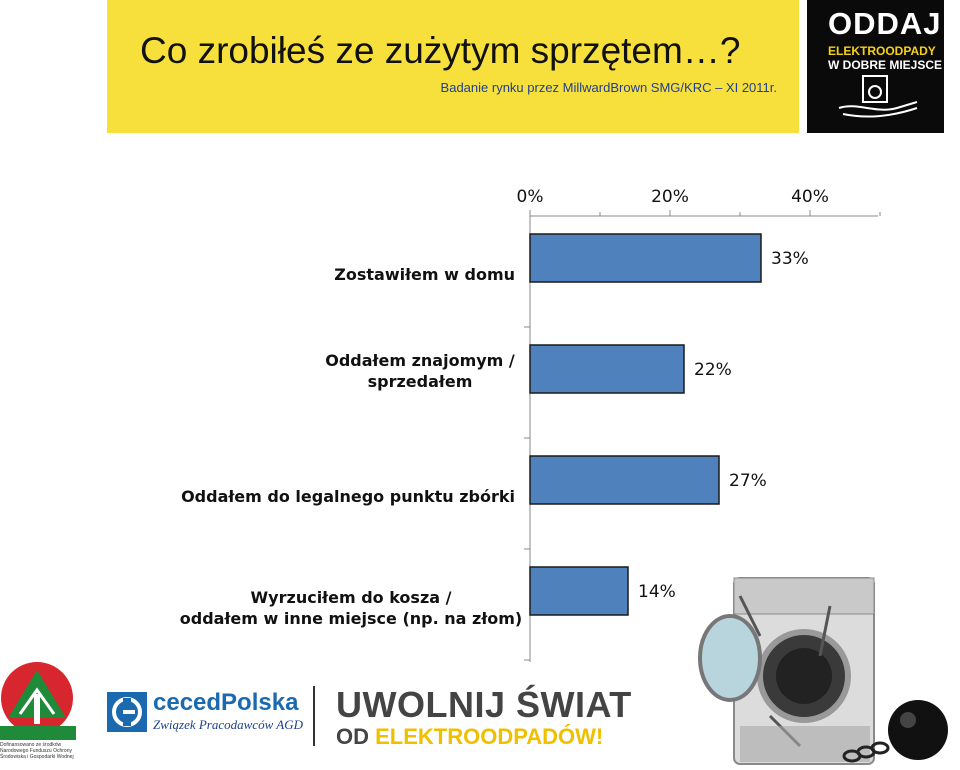 The image size is (960, 770). I want to click on ceced-subtitle: Związek Pracodawców AGD, so click(228, 724).